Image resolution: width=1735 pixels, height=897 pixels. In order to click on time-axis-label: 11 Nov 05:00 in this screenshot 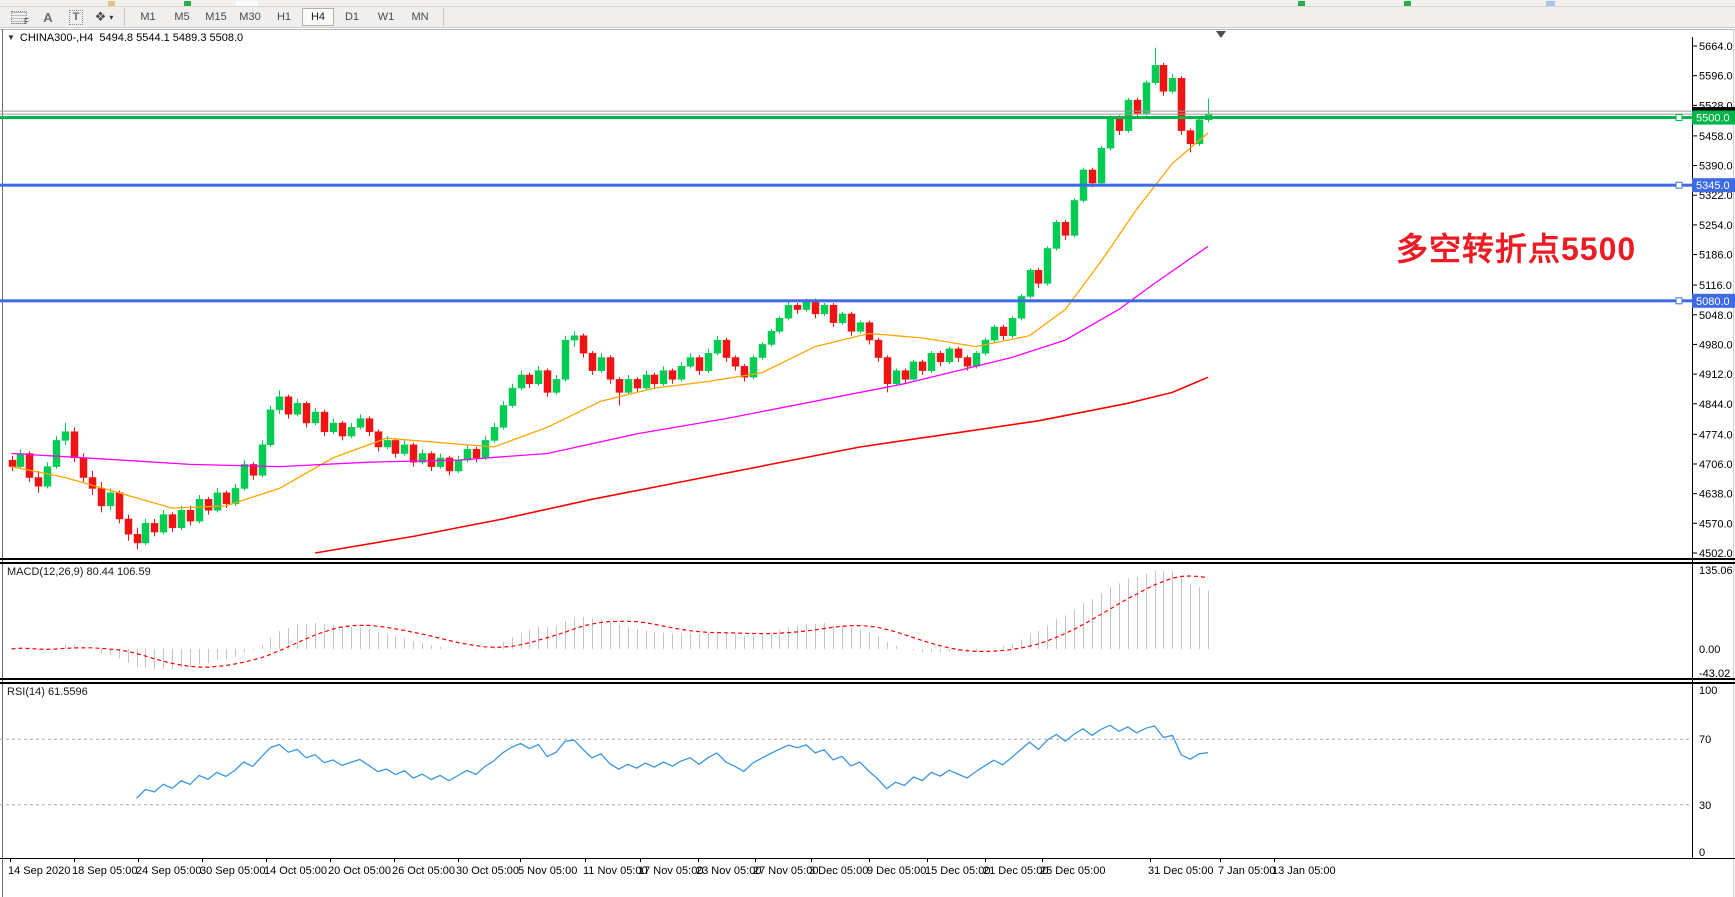, I will do `click(615, 871)`.